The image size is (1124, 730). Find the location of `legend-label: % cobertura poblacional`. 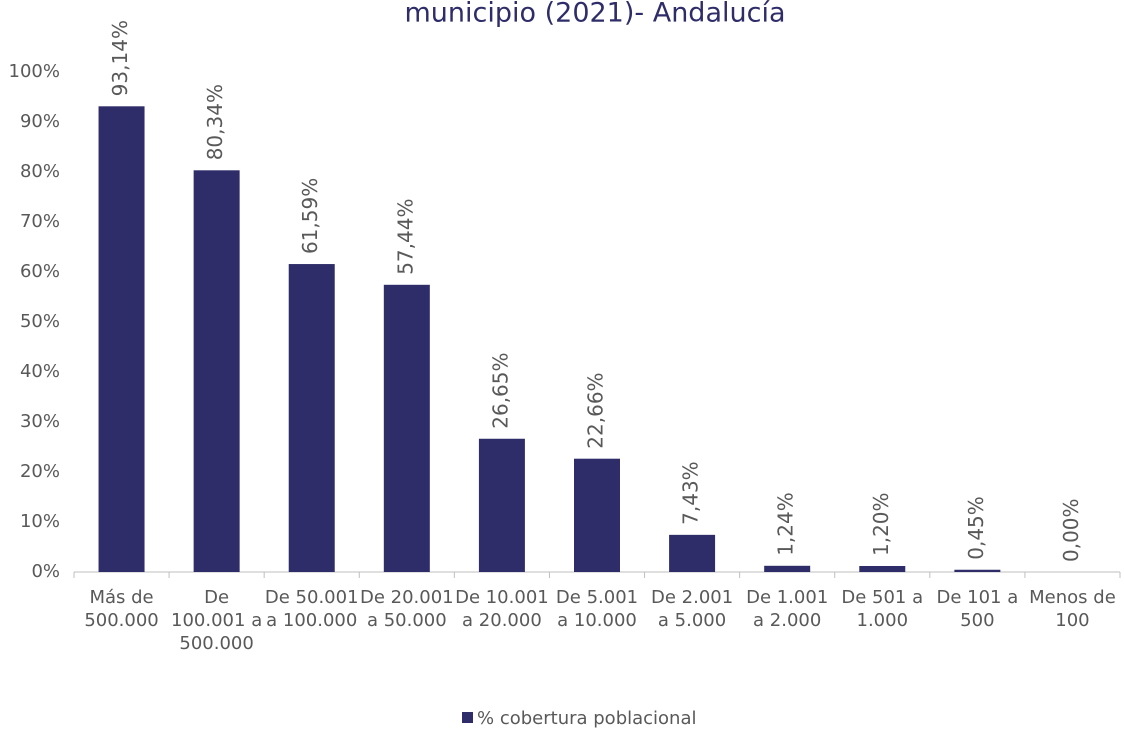

legend-label: % cobertura poblacional is located at coordinates (587, 718).